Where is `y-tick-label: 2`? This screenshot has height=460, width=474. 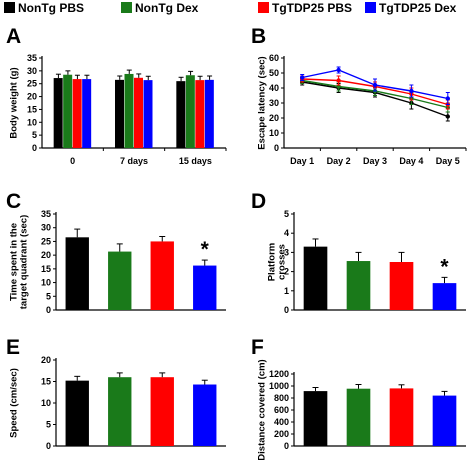 y-tick-label: 2 is located at coordinates (286, 272).